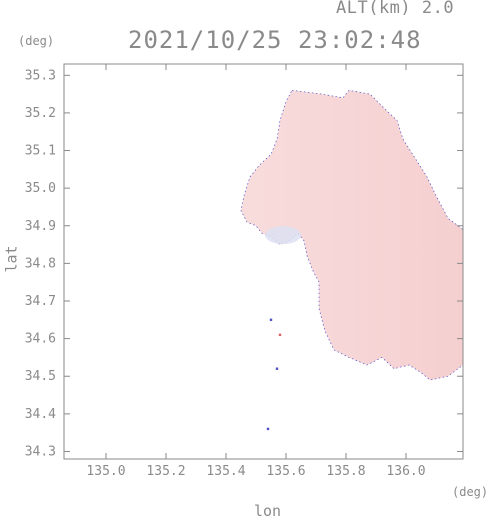 This screenshot has height=521, width=491. Describe the element at coordinates (165, 471) in the screenshot. I see `x-tick-label: 135.2` at that location.